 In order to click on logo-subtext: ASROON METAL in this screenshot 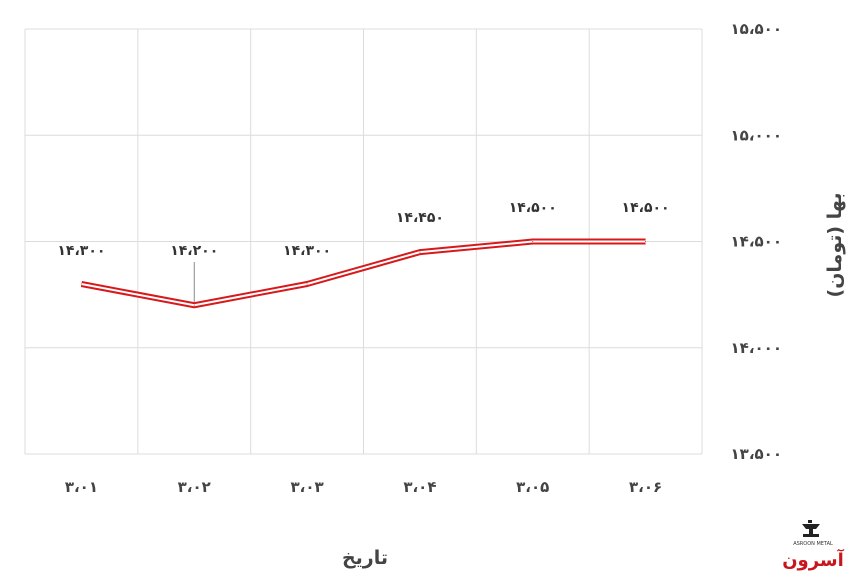, I will do `click(813, 544)`.